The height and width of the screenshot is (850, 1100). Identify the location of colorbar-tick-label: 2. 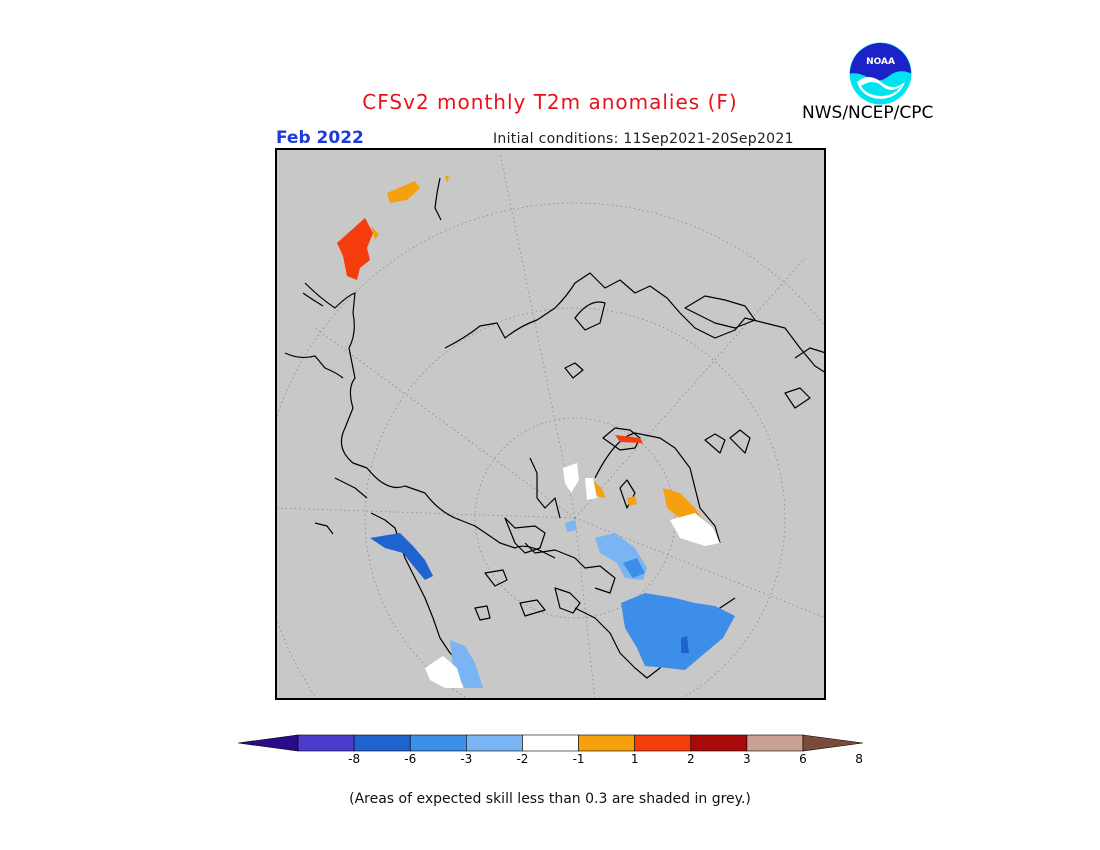
(690, 759).